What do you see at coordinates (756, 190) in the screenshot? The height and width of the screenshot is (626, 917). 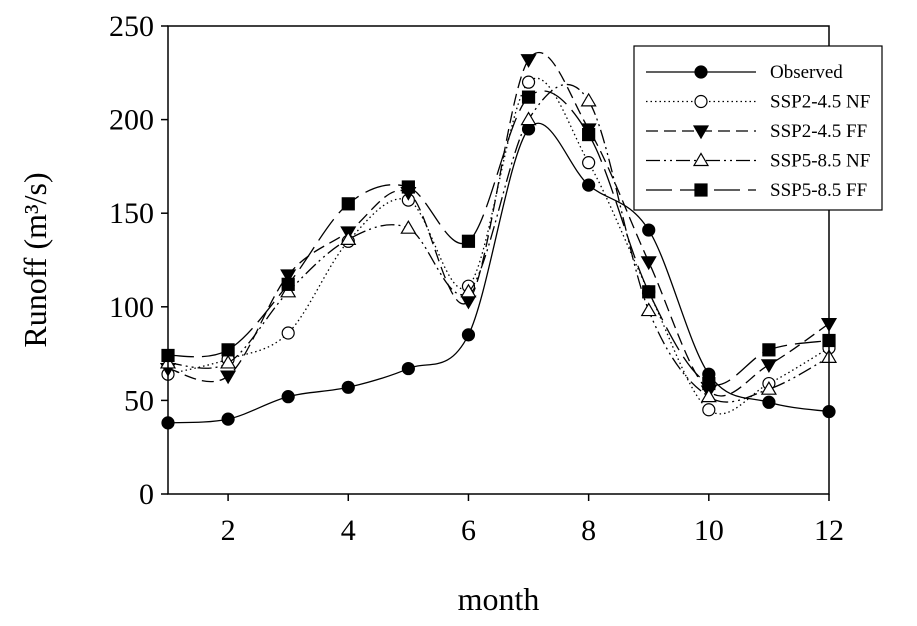 I see `legend-entry: SSP5-8.5 FF` at bounding box center [756, 190].